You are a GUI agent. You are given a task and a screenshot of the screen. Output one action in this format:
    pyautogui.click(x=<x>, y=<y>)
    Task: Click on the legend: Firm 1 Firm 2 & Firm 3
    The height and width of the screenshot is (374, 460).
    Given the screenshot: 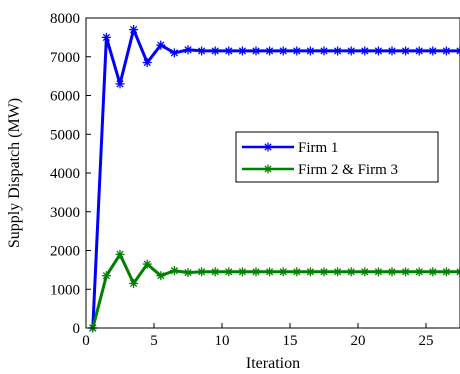 What is the action you would take?
    pyautogui.click(x=337, y=157)
    